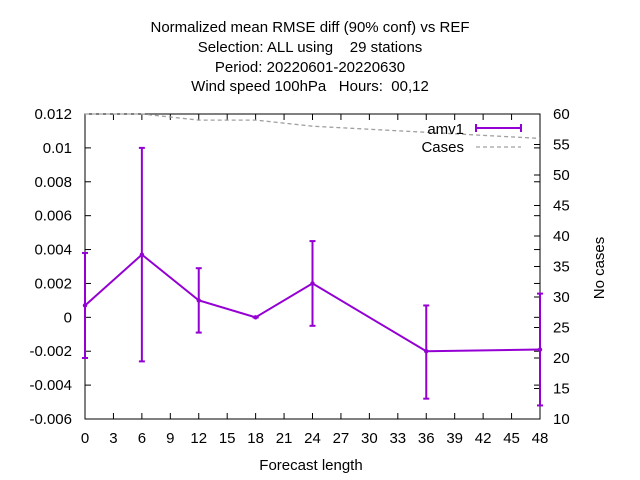 This screenshot has height=480, width=640. I want to click on y2-tick-label: 35, so click(561, 267).